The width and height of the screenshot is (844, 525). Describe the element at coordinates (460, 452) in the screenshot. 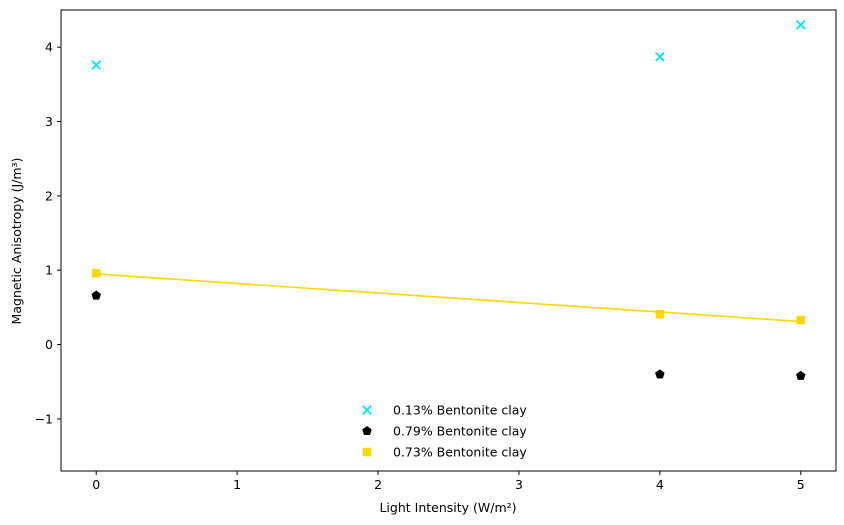

I see `legend-label: 0.73% Bentonite clay` at that location.